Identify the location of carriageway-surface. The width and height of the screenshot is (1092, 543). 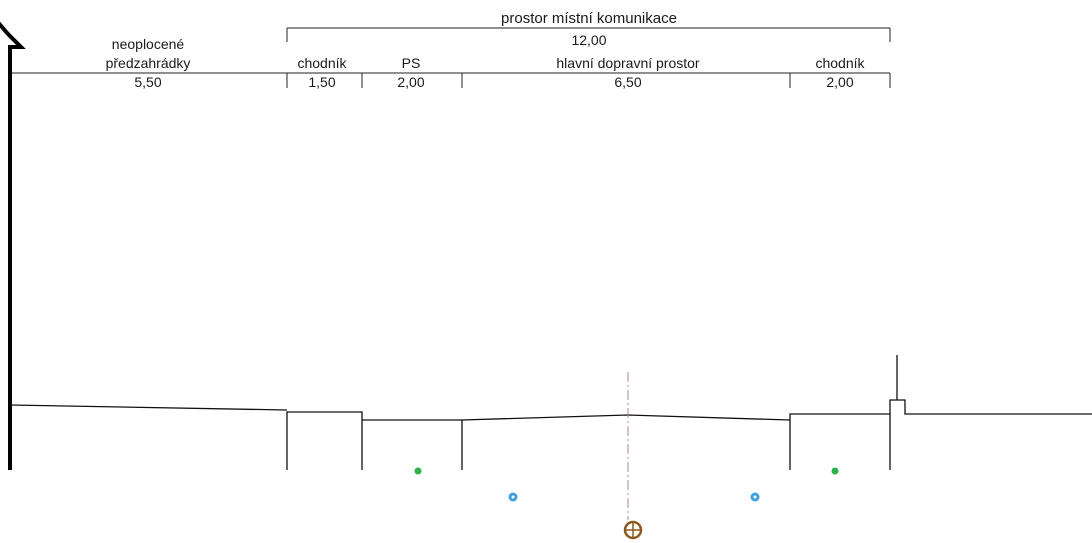
(626, 417).